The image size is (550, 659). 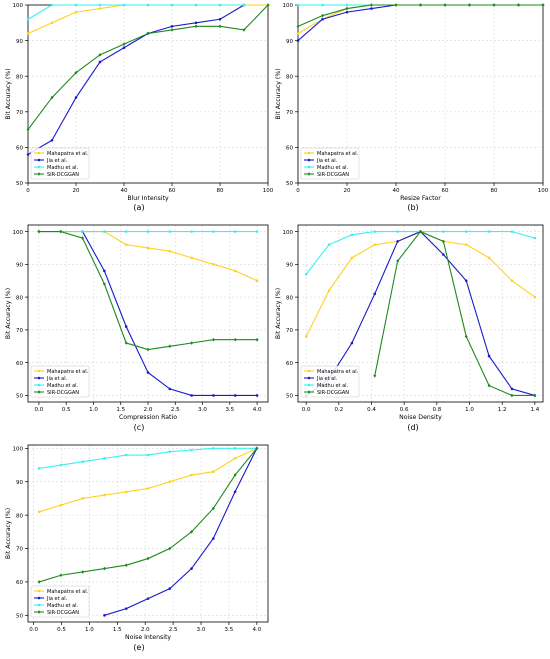 I want to click on panel-caption: (b), so click(x=412, y=207).